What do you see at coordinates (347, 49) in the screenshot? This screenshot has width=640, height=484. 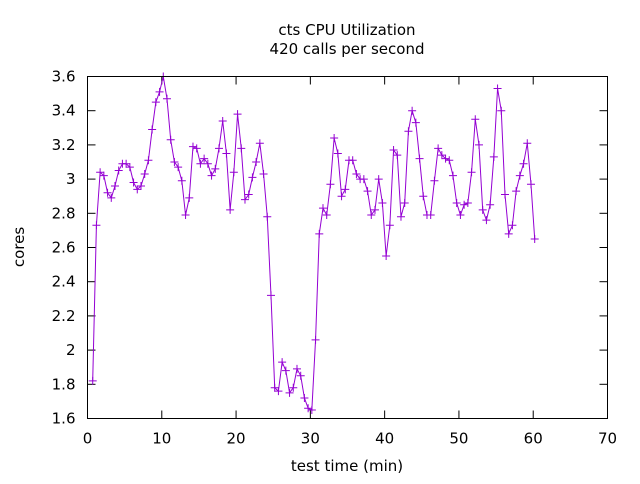 I see `chart-subtitle: 420 calls per second` at bounding box center [347, 49].